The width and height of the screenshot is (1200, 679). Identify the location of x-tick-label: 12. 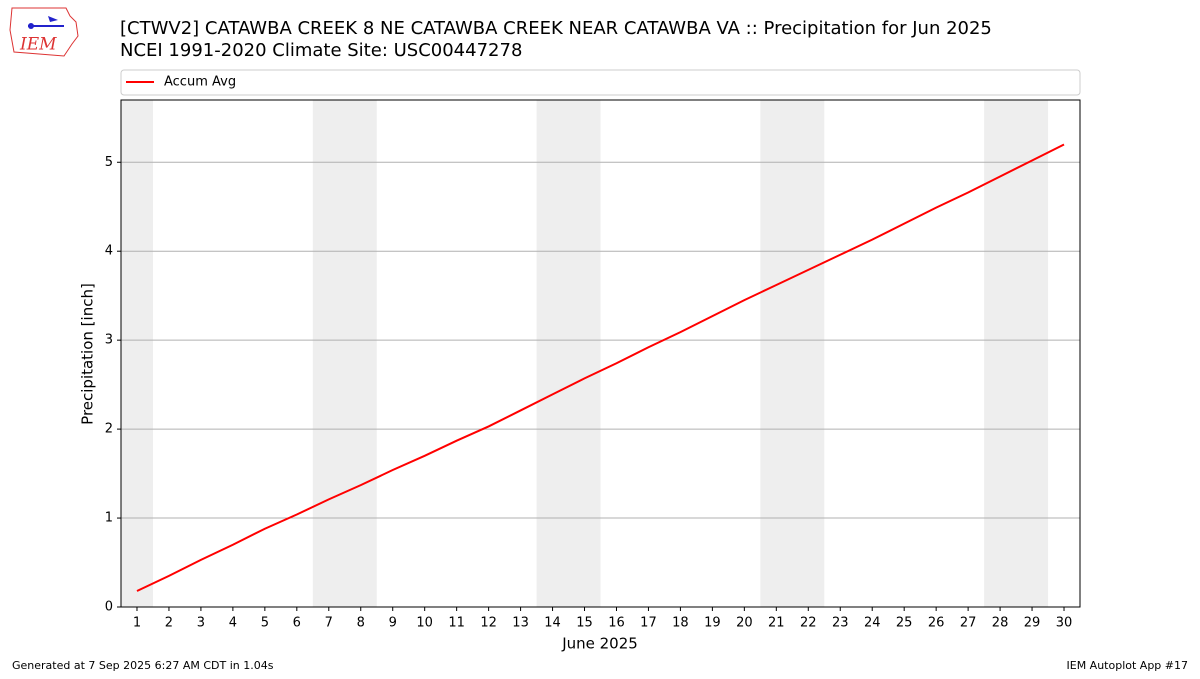
(488, 623).